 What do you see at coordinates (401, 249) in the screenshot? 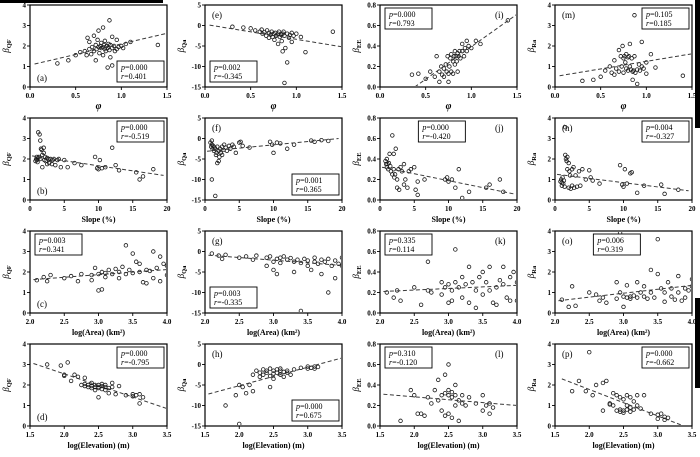
I see `stat-r-value: r=0.114` at bounding box center [401, 249].